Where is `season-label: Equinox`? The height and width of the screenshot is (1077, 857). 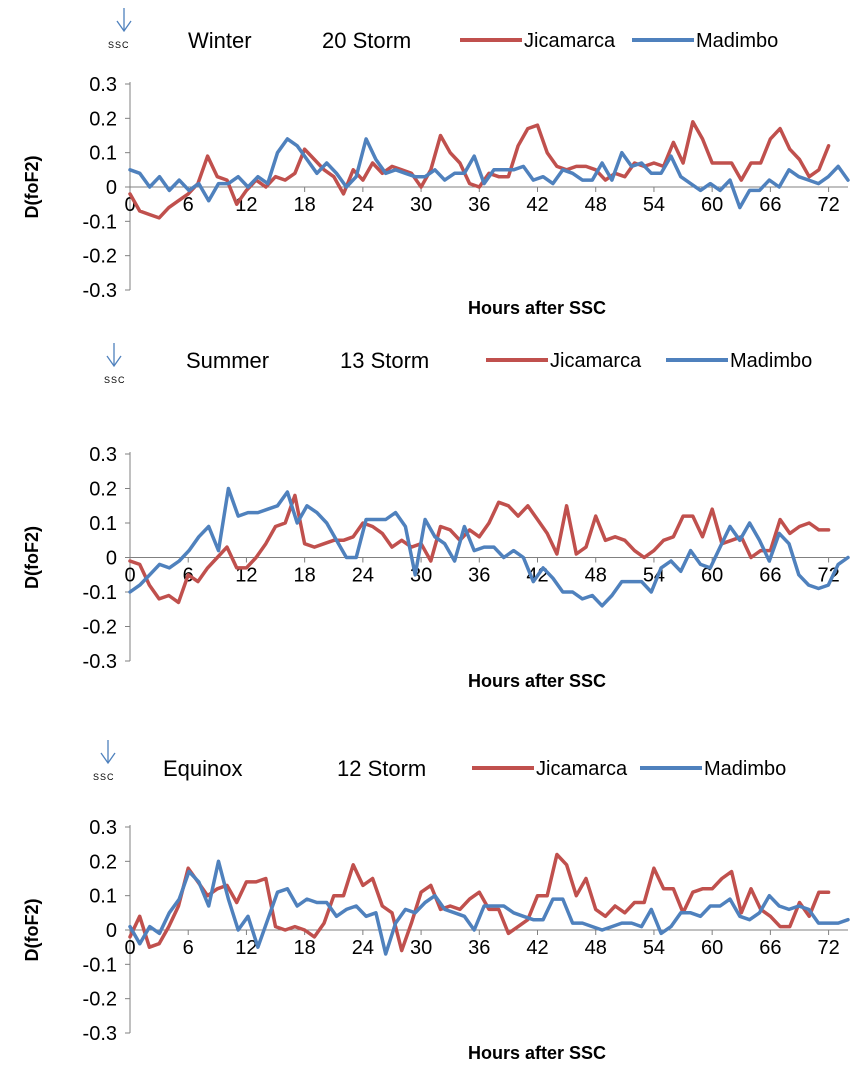 season-label: Equinox is located at coordinates (203, 768).